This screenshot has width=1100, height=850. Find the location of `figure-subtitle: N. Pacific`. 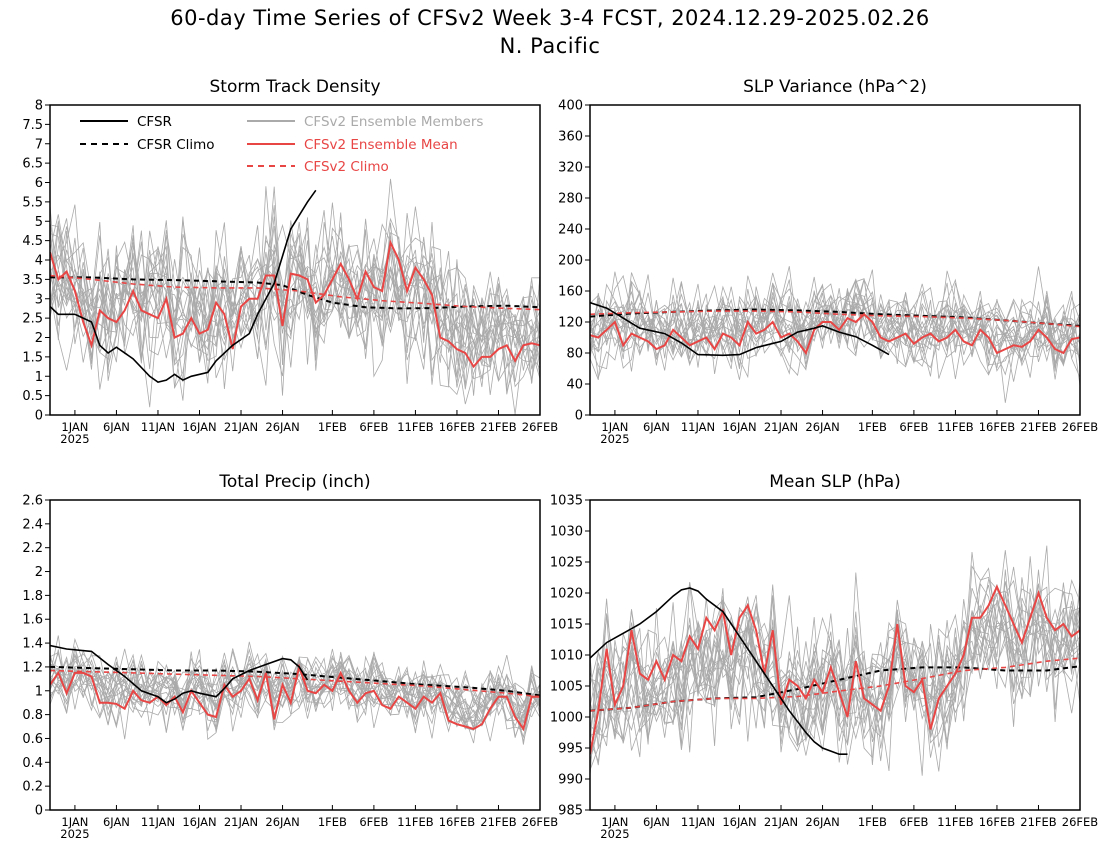

figure-subtitle: N. Pacific is located at coordinates (550, 46).